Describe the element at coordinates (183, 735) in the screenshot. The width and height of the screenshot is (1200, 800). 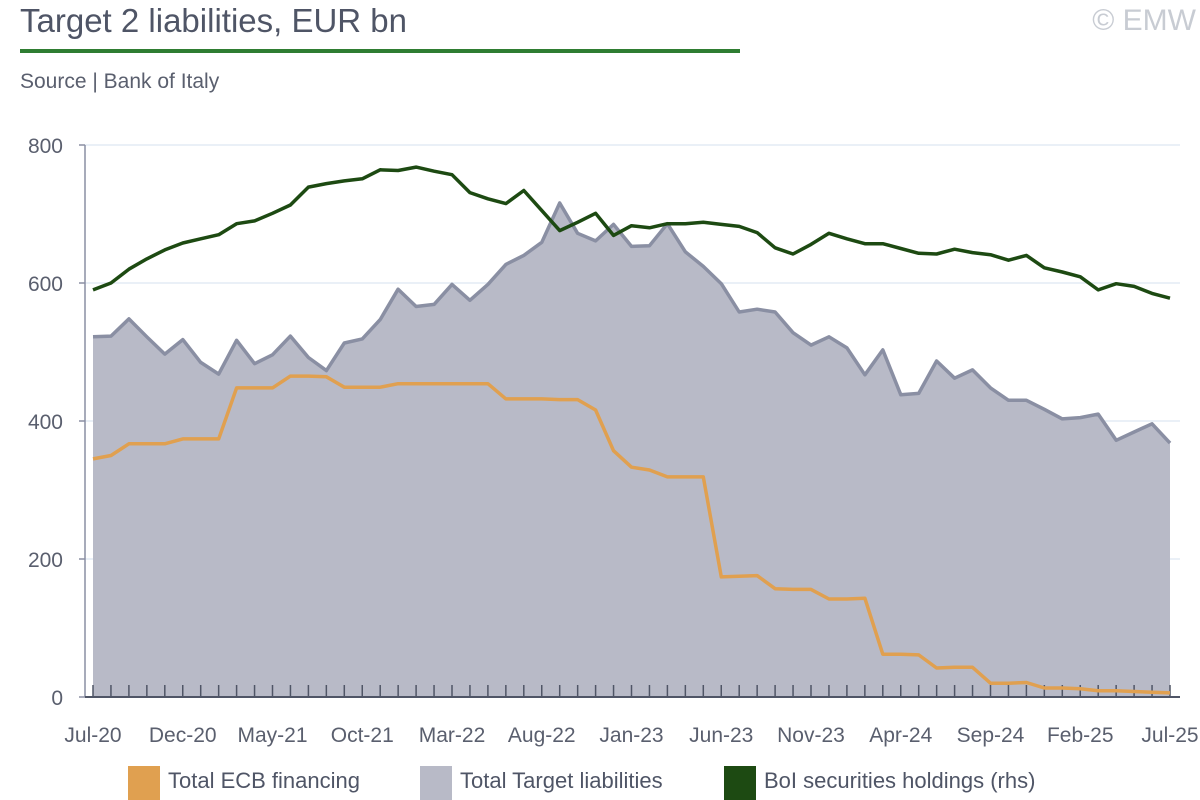
I see `x-tick-label: Dec-20` at that location.